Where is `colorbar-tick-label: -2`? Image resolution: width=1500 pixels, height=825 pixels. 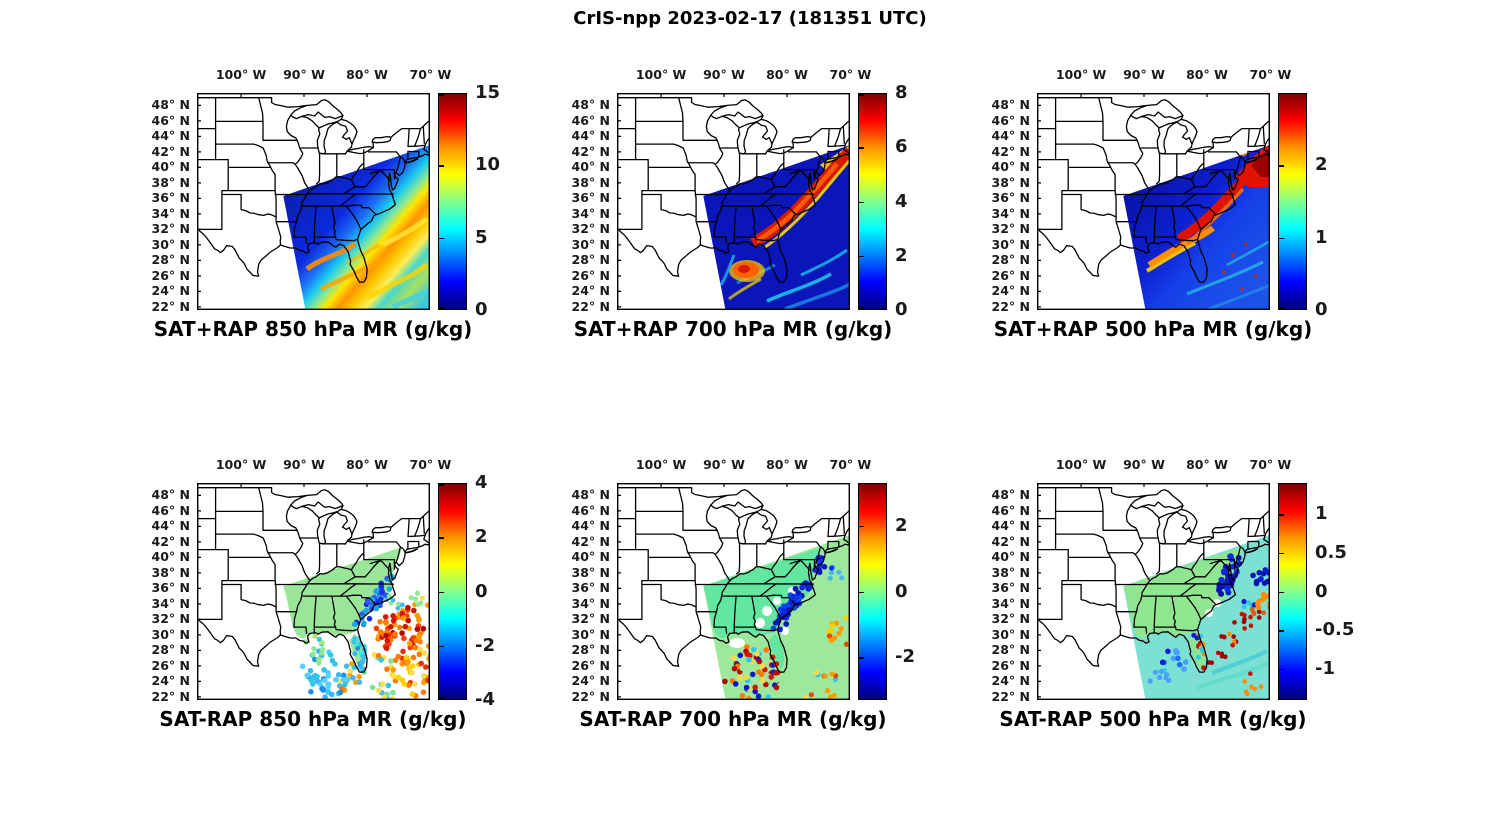
colorbar-tick-label: -2 is located at coordinates (905, 657).